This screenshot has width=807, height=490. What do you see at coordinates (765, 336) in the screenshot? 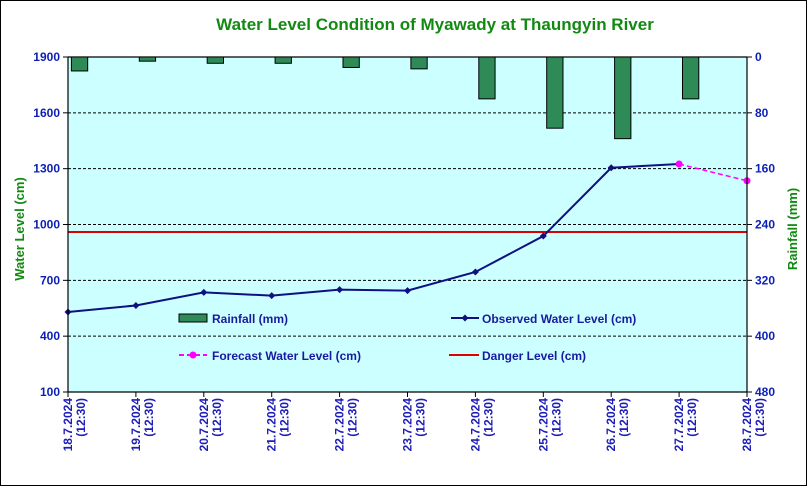
I see `right-axis-tick-label: 400` at bounding box center [765, 336].